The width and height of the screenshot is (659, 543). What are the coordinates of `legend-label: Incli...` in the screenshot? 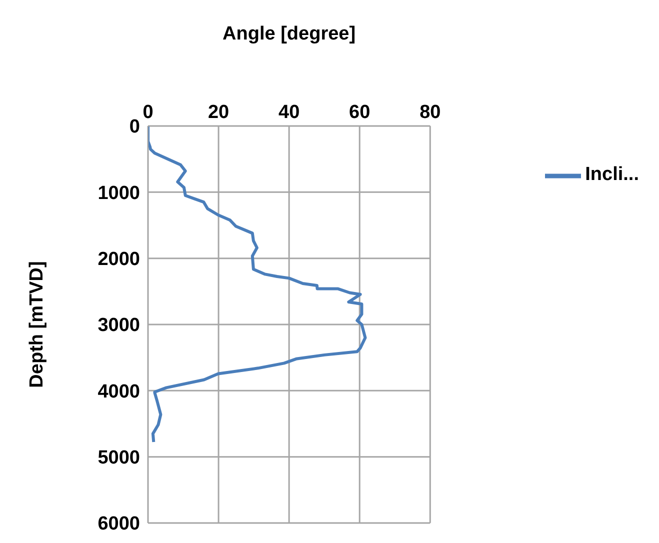 It's located at (612, 175).